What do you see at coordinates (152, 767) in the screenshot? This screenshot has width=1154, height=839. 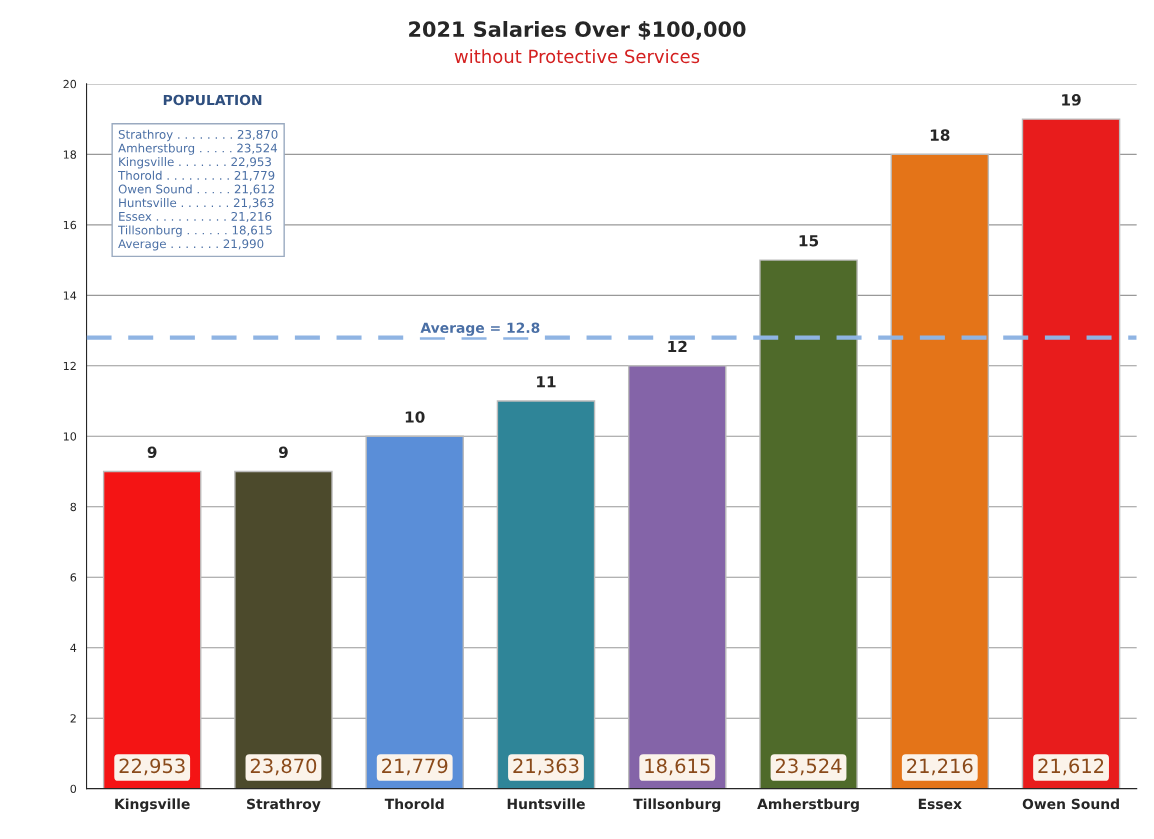 I see `annotation: 22,953` at bounding box center [152, 767].